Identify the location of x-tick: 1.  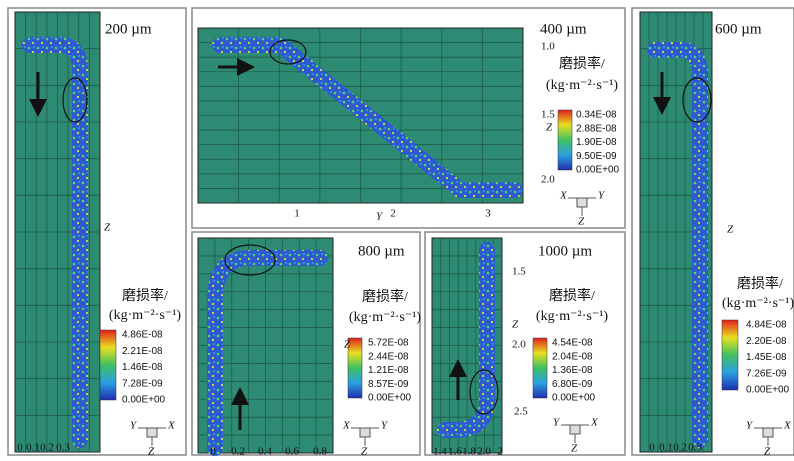
(297, 214).